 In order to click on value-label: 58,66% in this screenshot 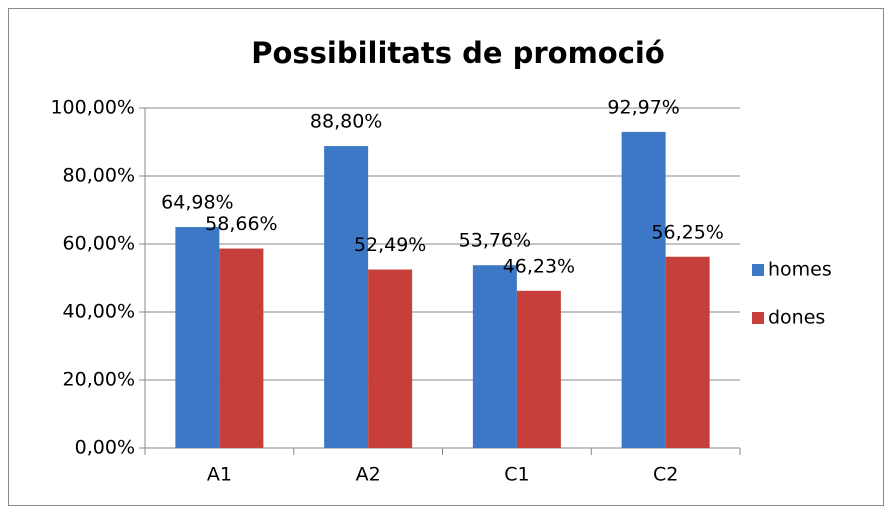, I will do `click(241, 224)`.